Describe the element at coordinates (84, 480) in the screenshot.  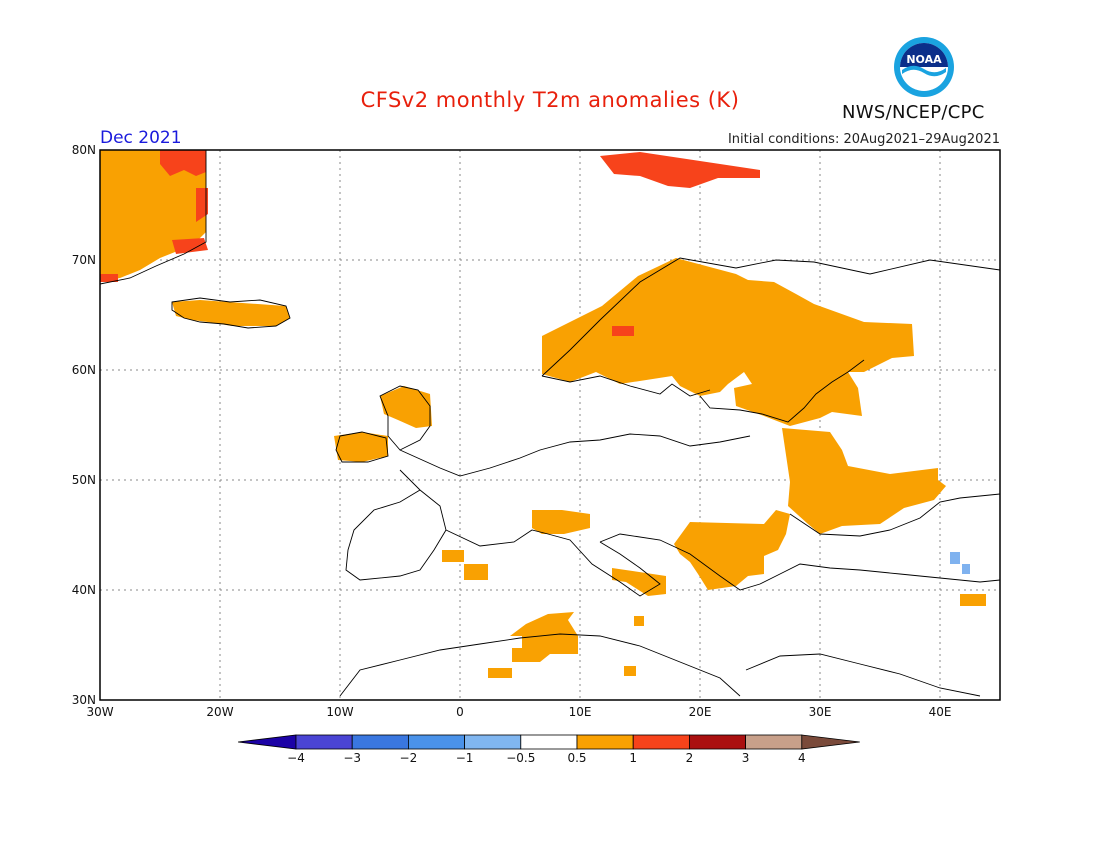
I see `lat-tick-label: 50N` at that location.